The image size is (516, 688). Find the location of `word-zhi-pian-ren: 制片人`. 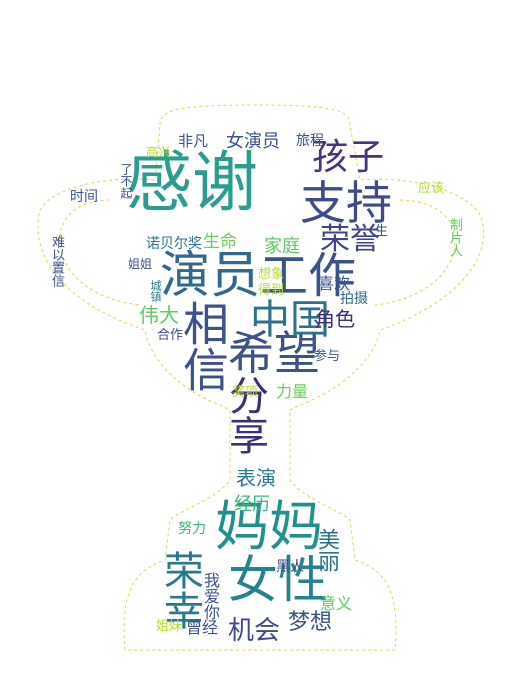

word-zhi-pian-ren: 制片人 is located at coordinates (454, 237).